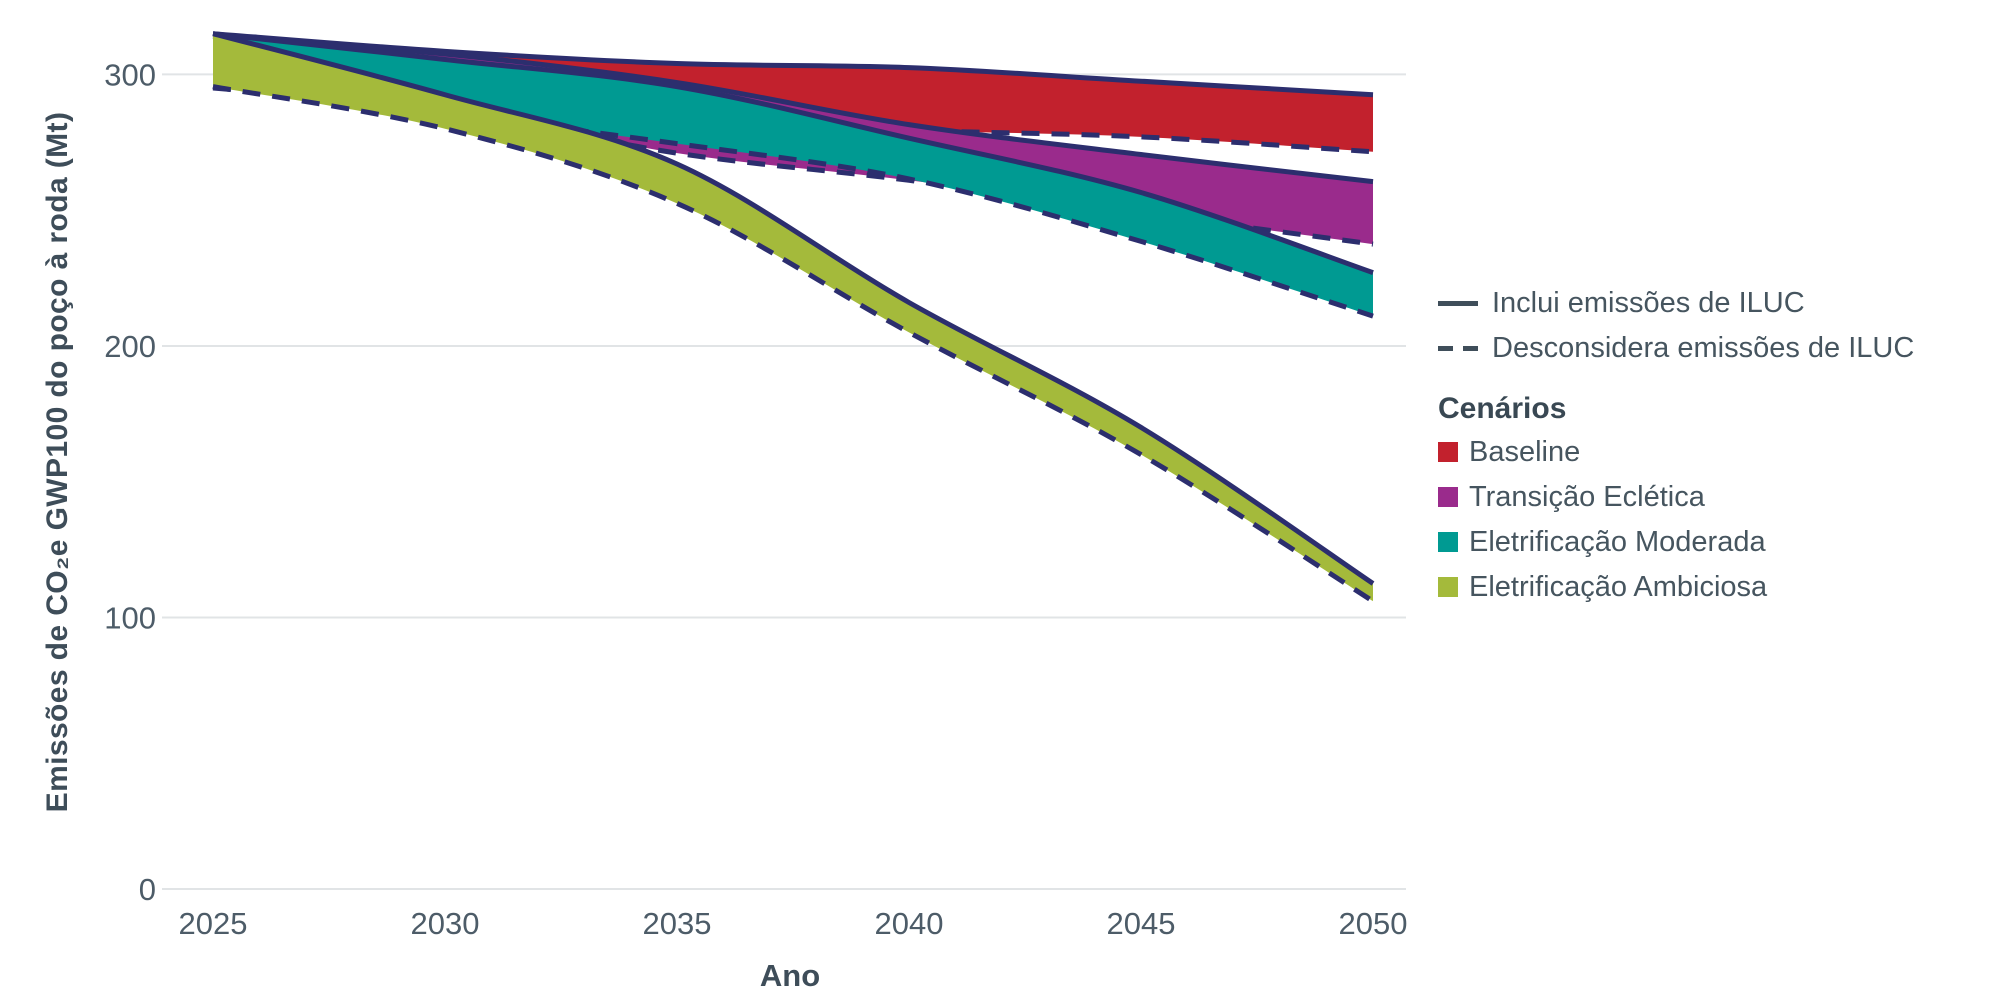 The width and height of the screenshot is (2000, 1000). Describe the element at coordinates (130, 346) in the screenshot. I see `y-tick-label: 200` at that location.